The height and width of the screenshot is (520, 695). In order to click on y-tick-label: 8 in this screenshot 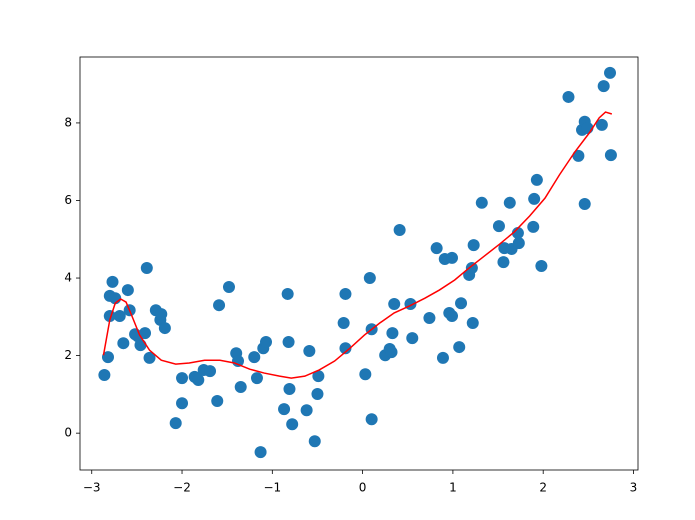, I will do `click(68, 122)`.